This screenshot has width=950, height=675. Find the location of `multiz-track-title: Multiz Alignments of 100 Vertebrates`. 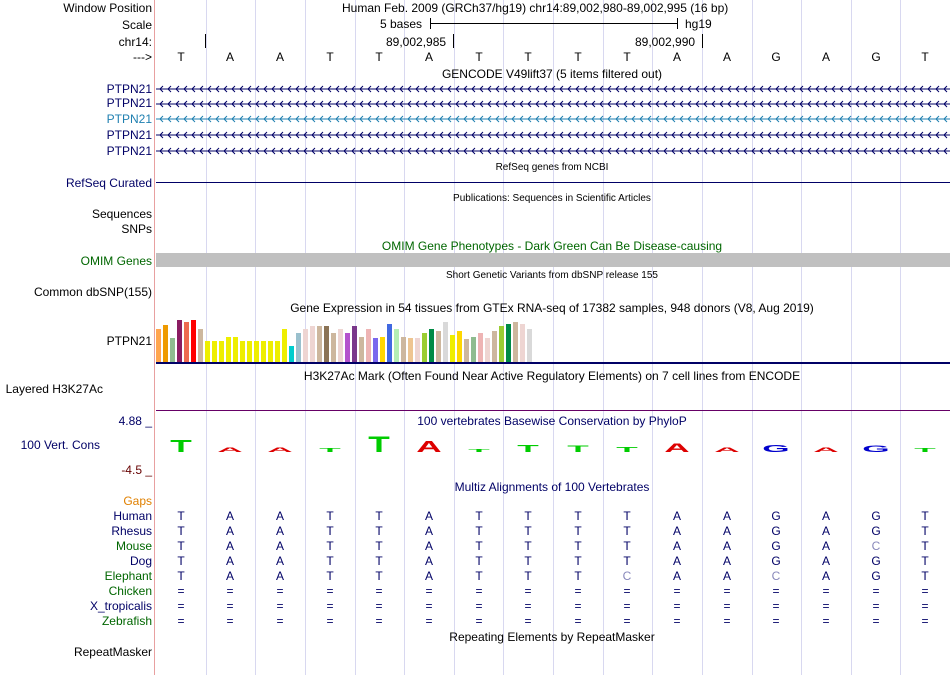

multiz-track-title: Multiz Alignments of 100 Vertebrates is located at coordinates (552, 487).